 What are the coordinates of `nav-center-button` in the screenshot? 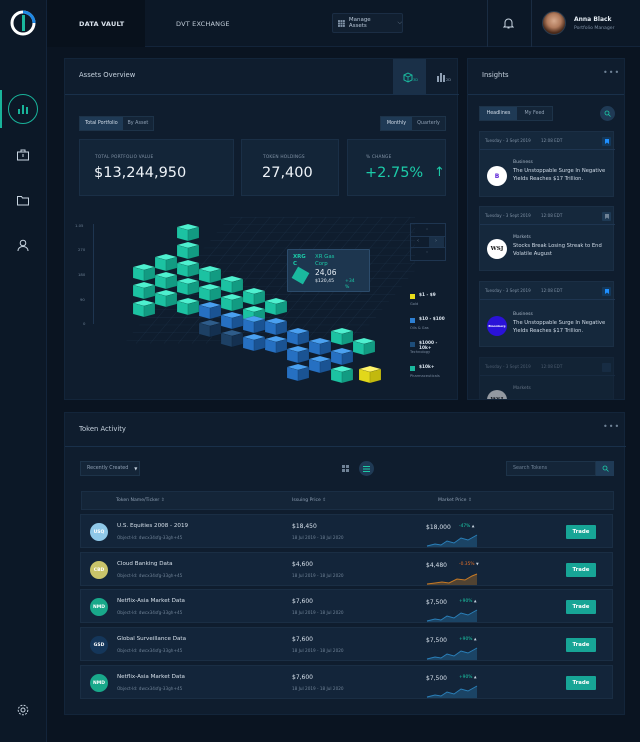 It's located at (436, 242).